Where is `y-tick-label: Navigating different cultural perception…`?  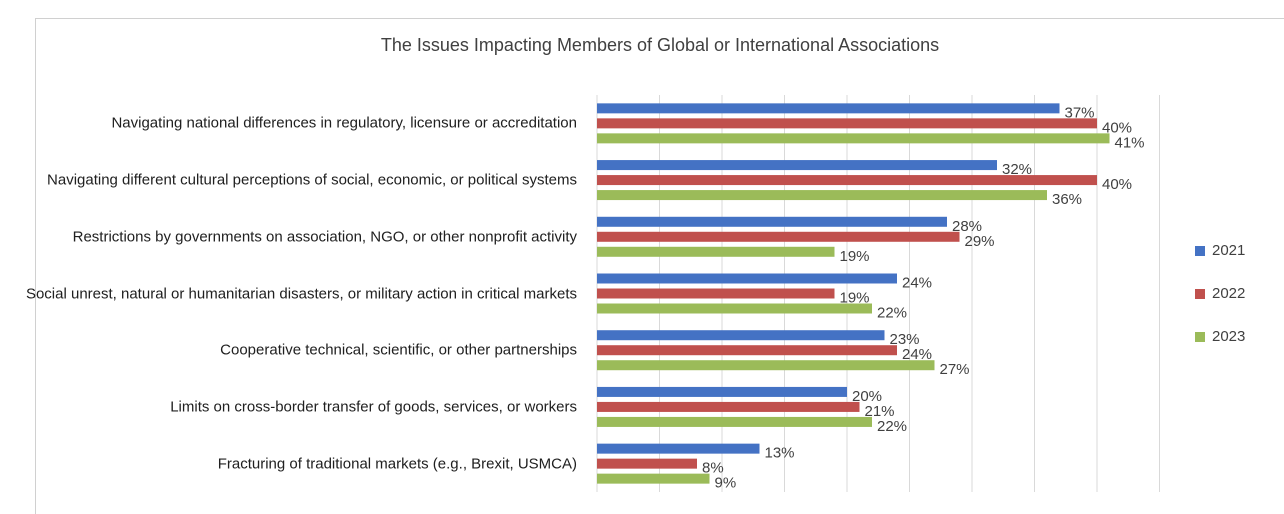
y-tick-label: Navigating different cultural perception… is located at coordinates (312, 180).